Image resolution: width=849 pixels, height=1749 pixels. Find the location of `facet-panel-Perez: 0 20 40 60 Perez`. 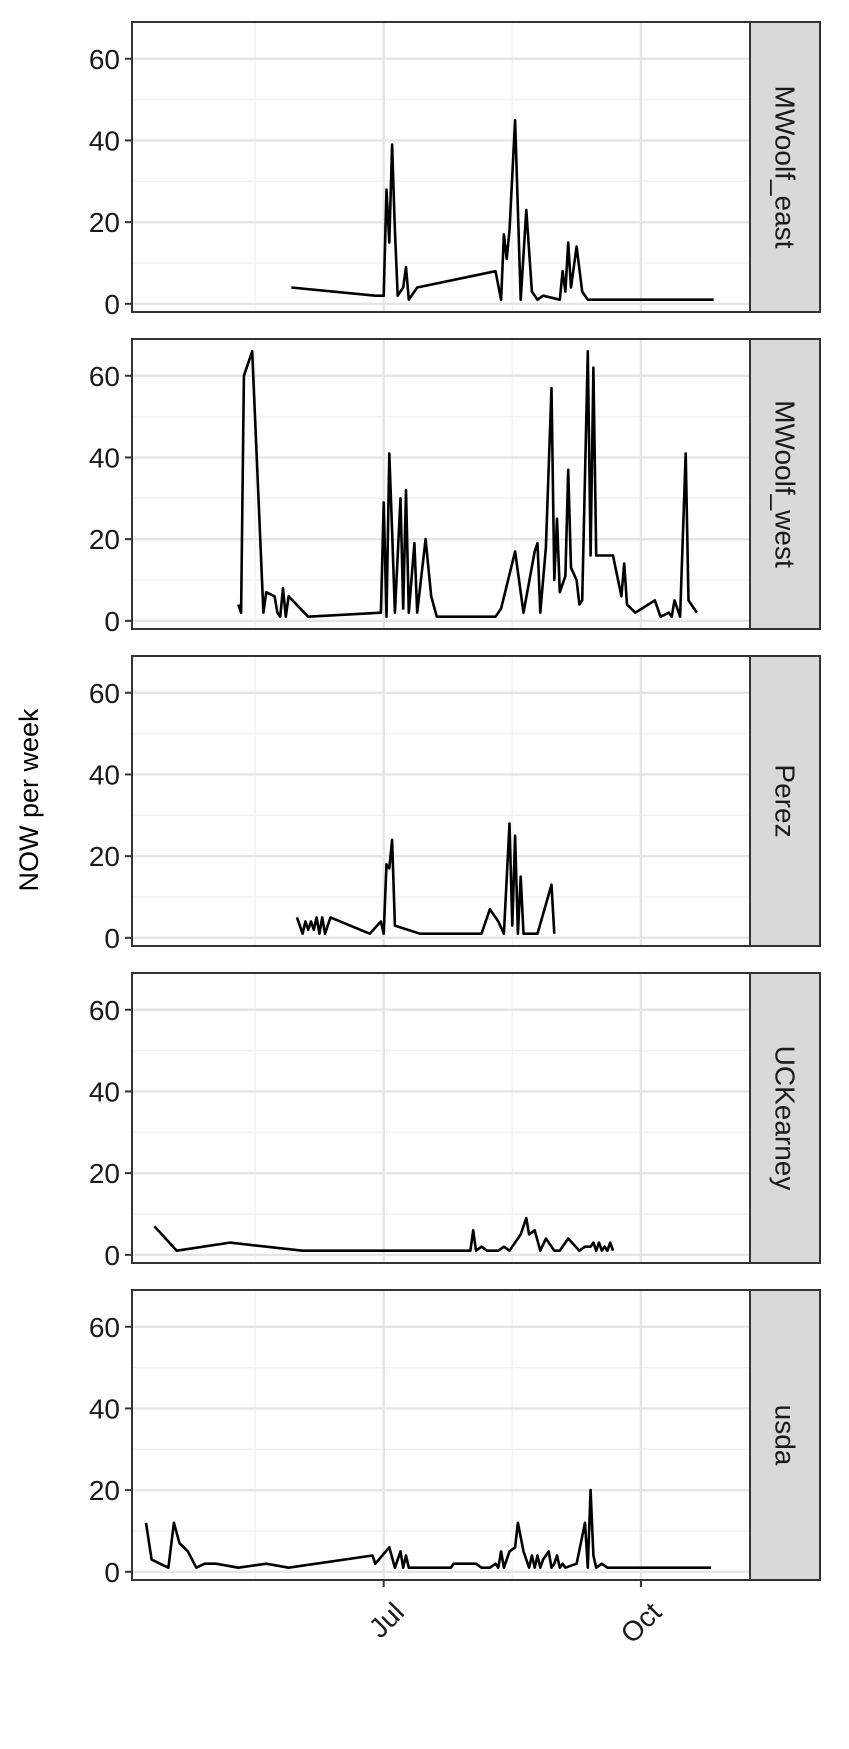

facet-panel-Perez: 0 20 40 60 Perez is located at coordinates (455, 804).